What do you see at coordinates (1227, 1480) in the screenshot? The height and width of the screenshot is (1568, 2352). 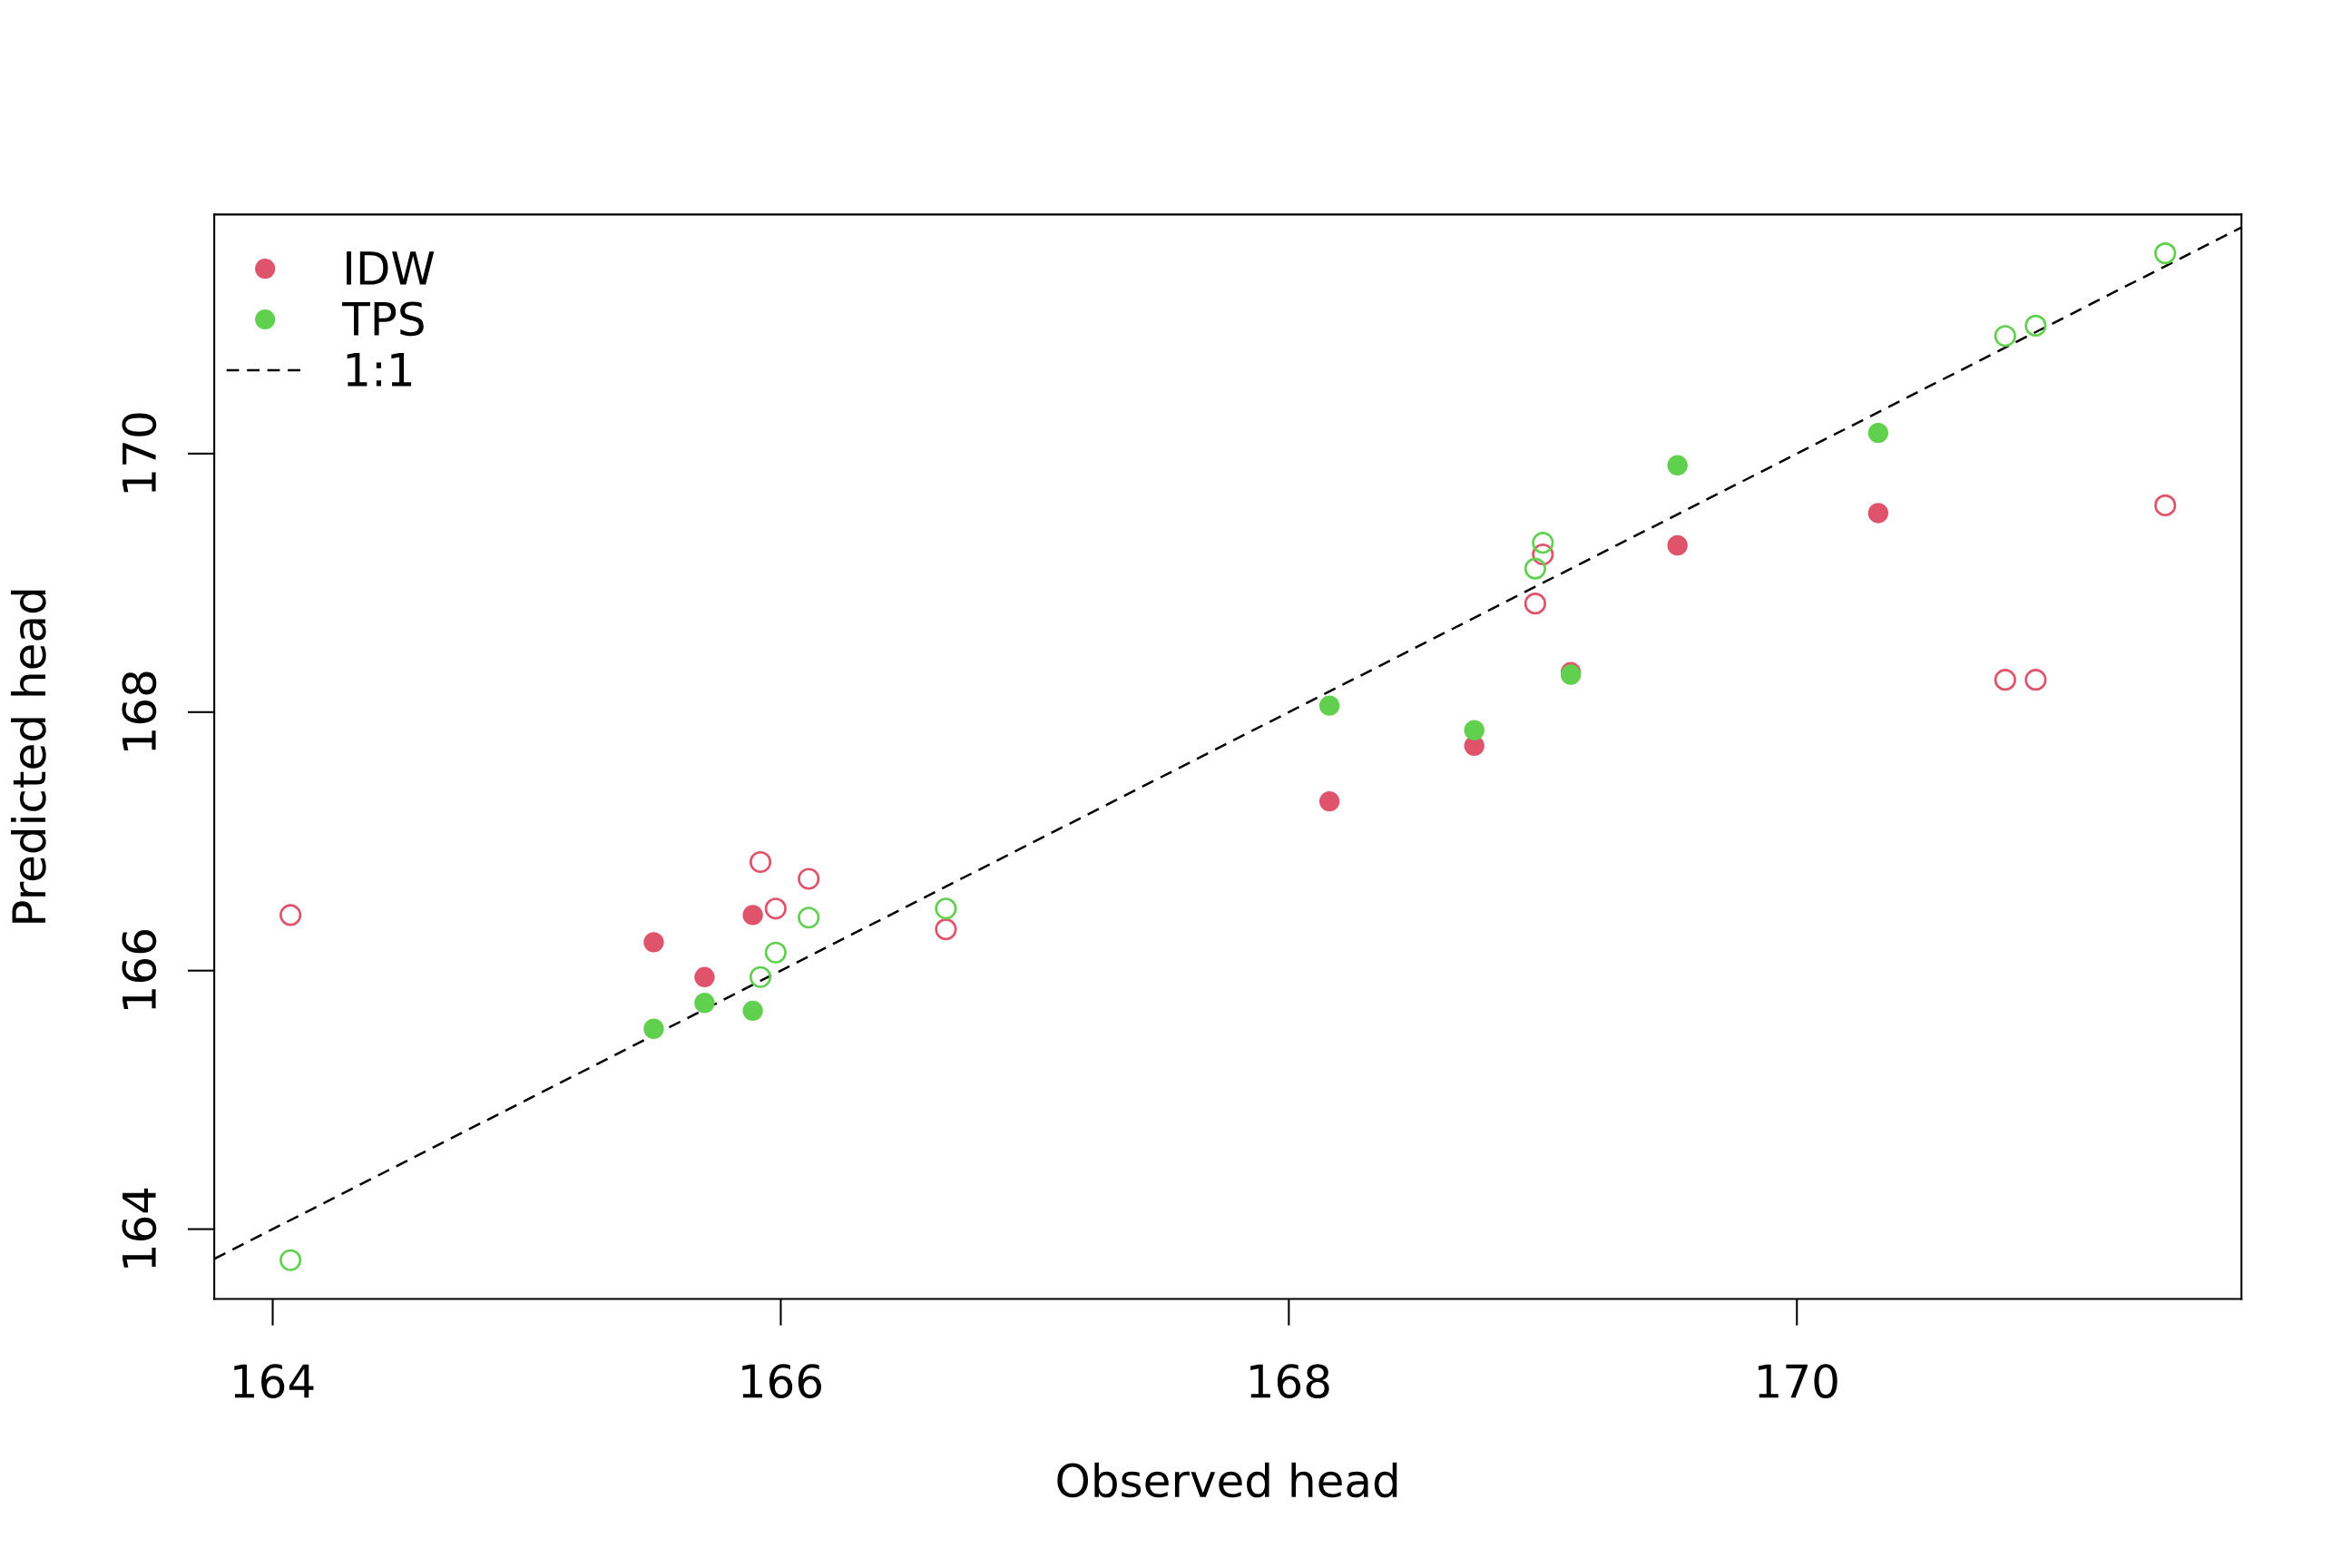 I see `x-axis-title: Observed head` at bounding box center [1227, 1480].